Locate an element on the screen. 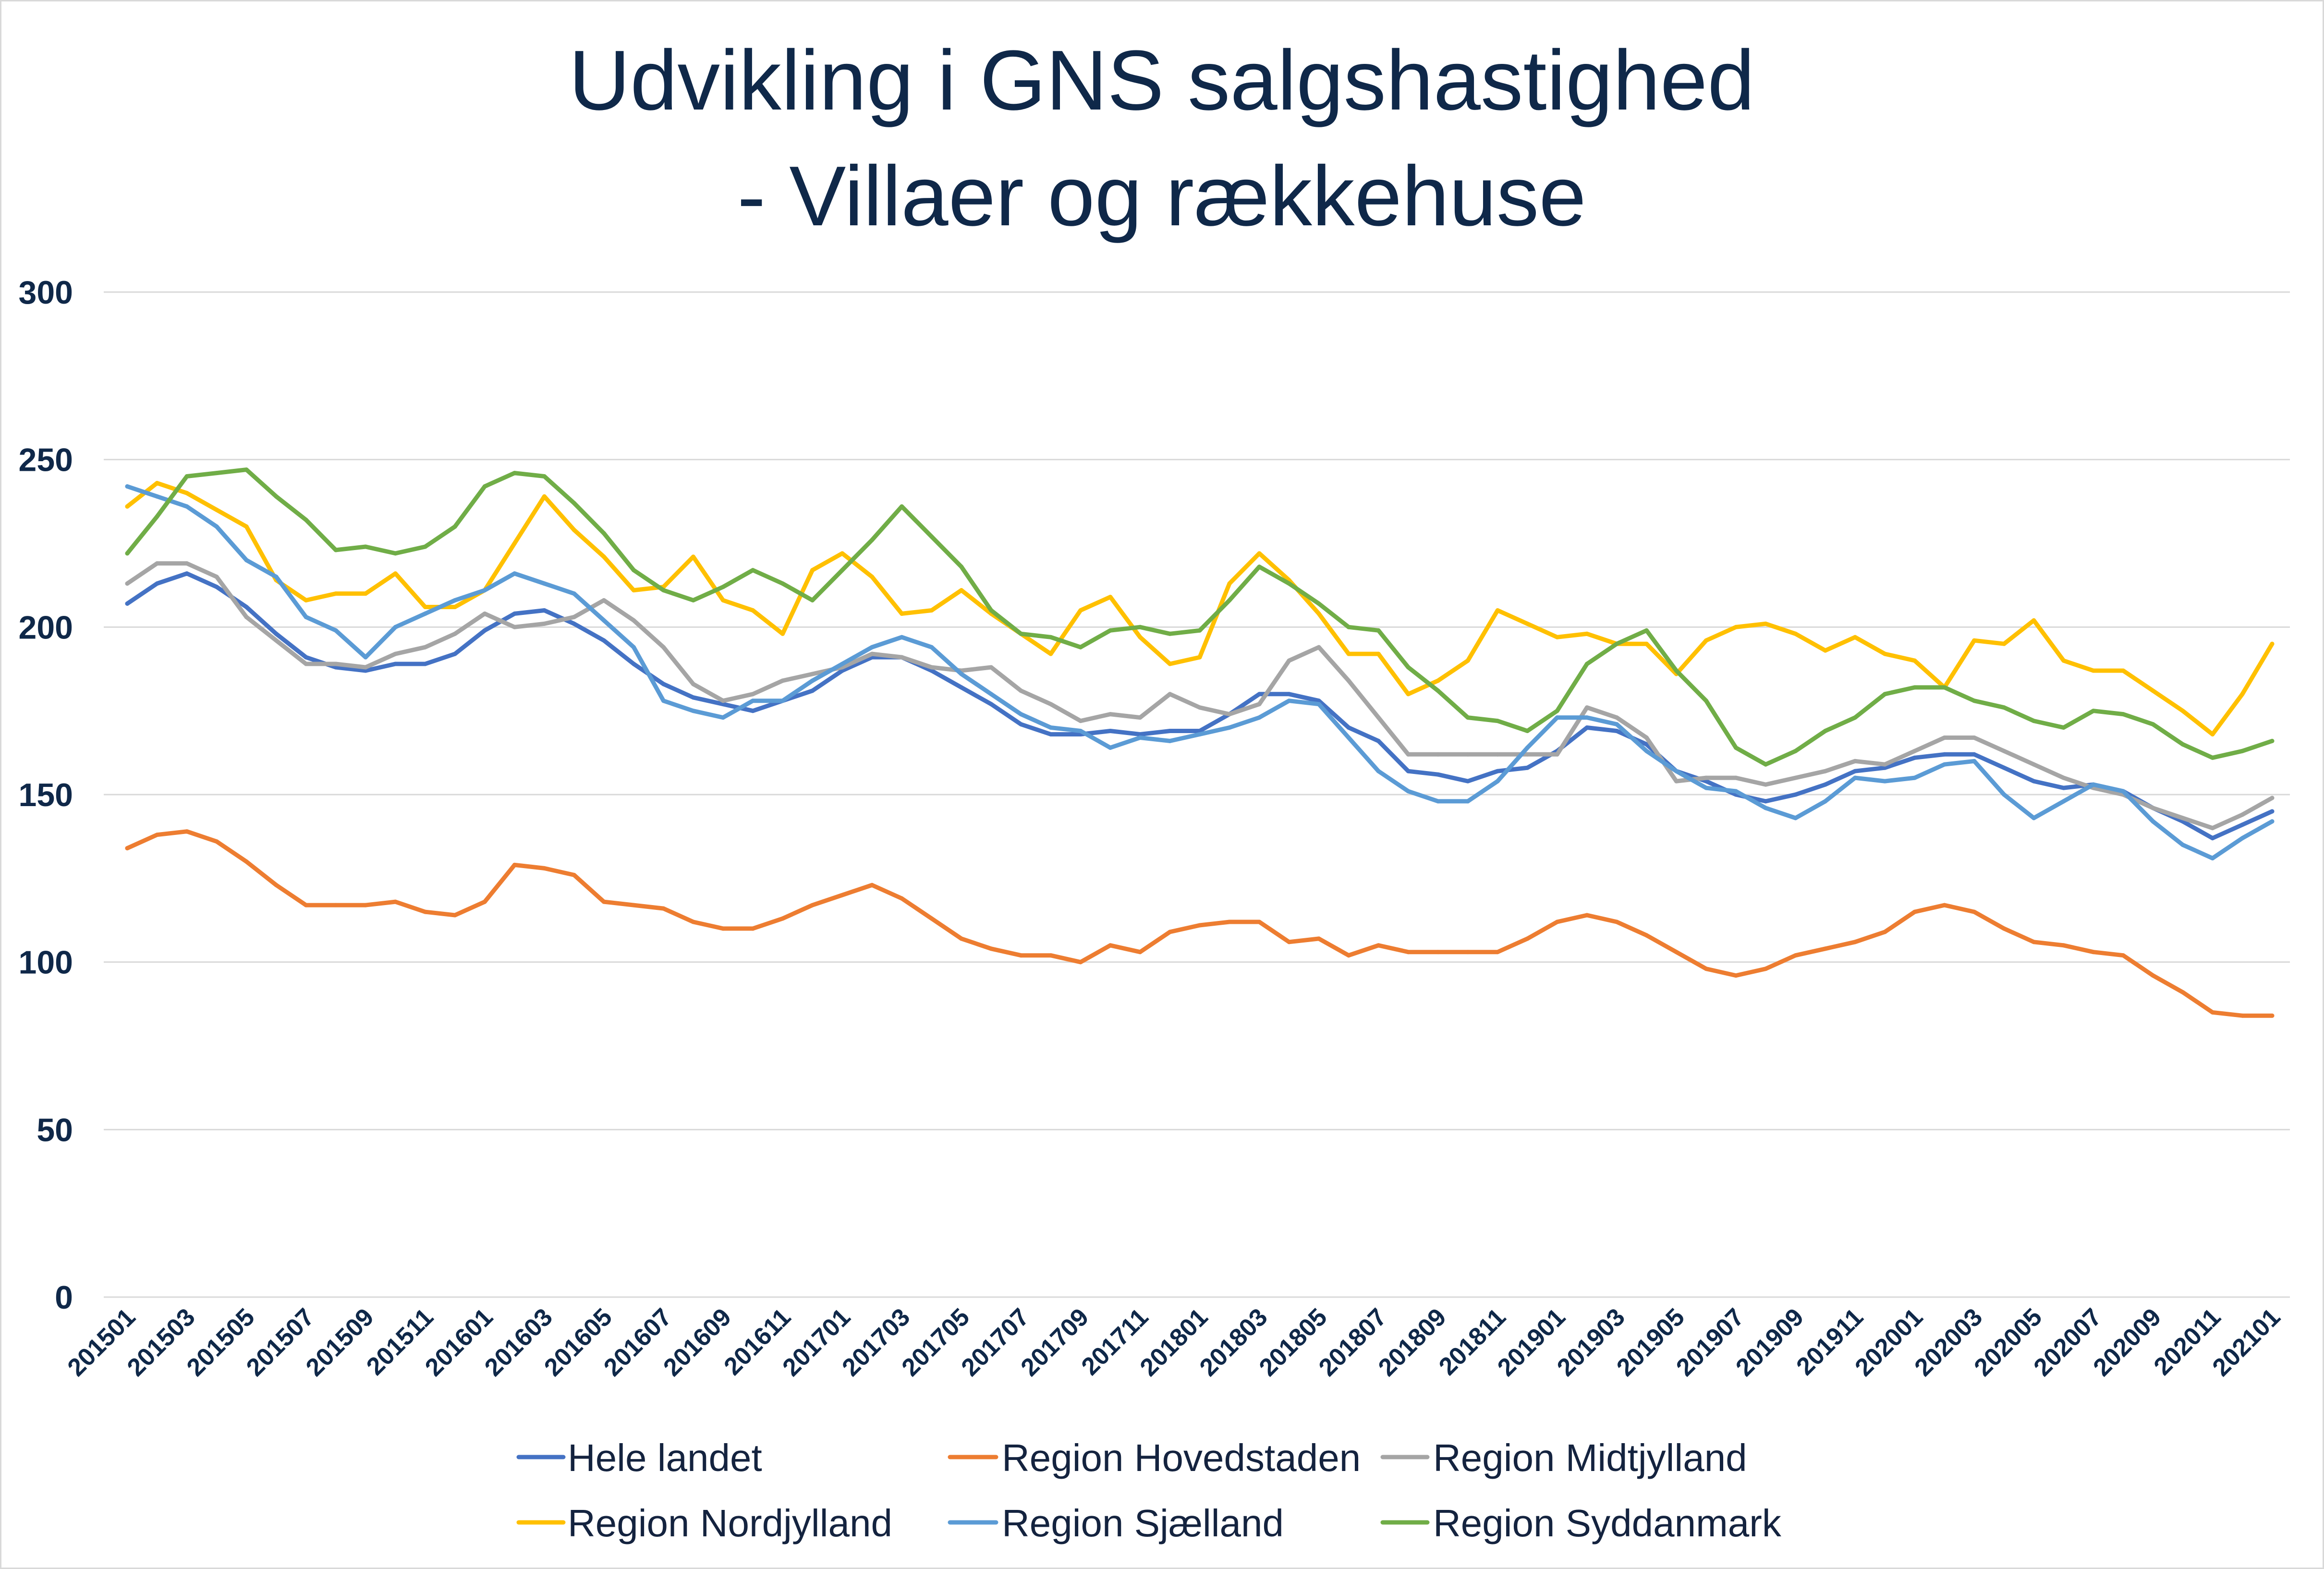 This screenshot has width=2324, height=1569. legend-item-region-sjaelland: Region Sjælland is located at coordinates (1116, 1523).